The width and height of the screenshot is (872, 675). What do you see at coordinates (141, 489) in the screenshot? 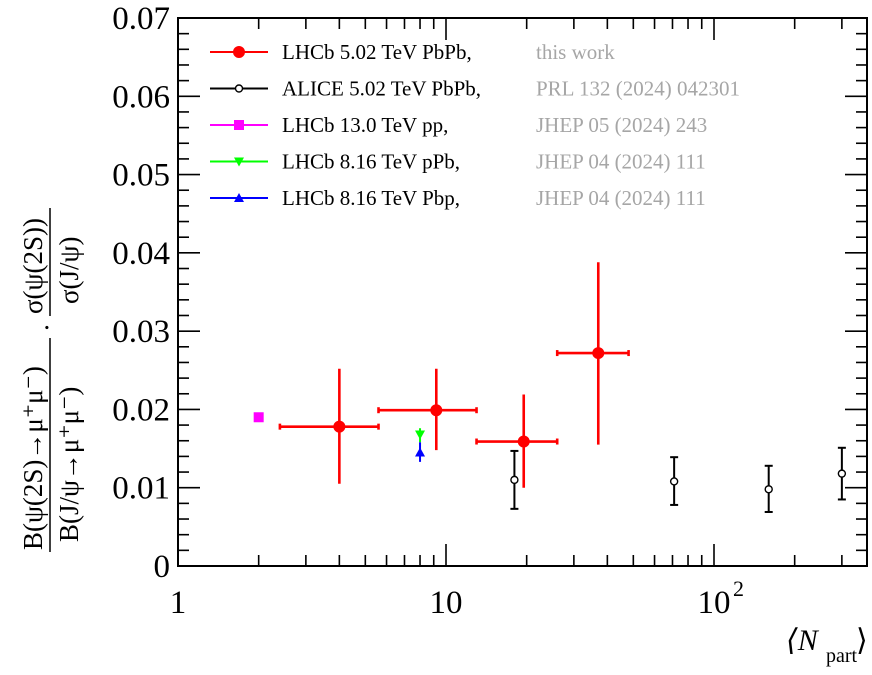
I see `y-tick-label: 0.01` at bounding box center [141, 489].